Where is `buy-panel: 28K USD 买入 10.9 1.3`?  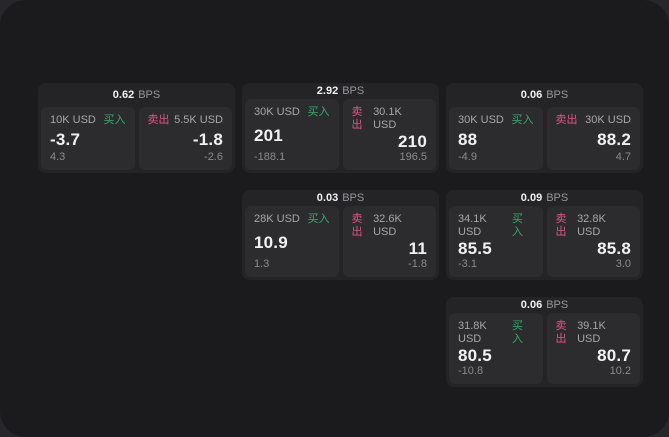 buy-panel: 28K USD 买入 10.9 1.3 is located at coordinates (292, 241).